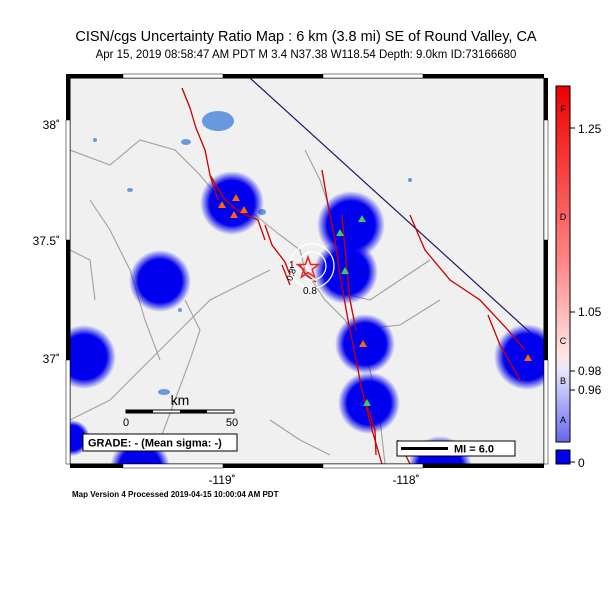 This screenshot has height=589, width=612. Describe the element at coordinates (590, 129) in the screenshot. I see `colorbar-value-1-25: 1.25` at that location.